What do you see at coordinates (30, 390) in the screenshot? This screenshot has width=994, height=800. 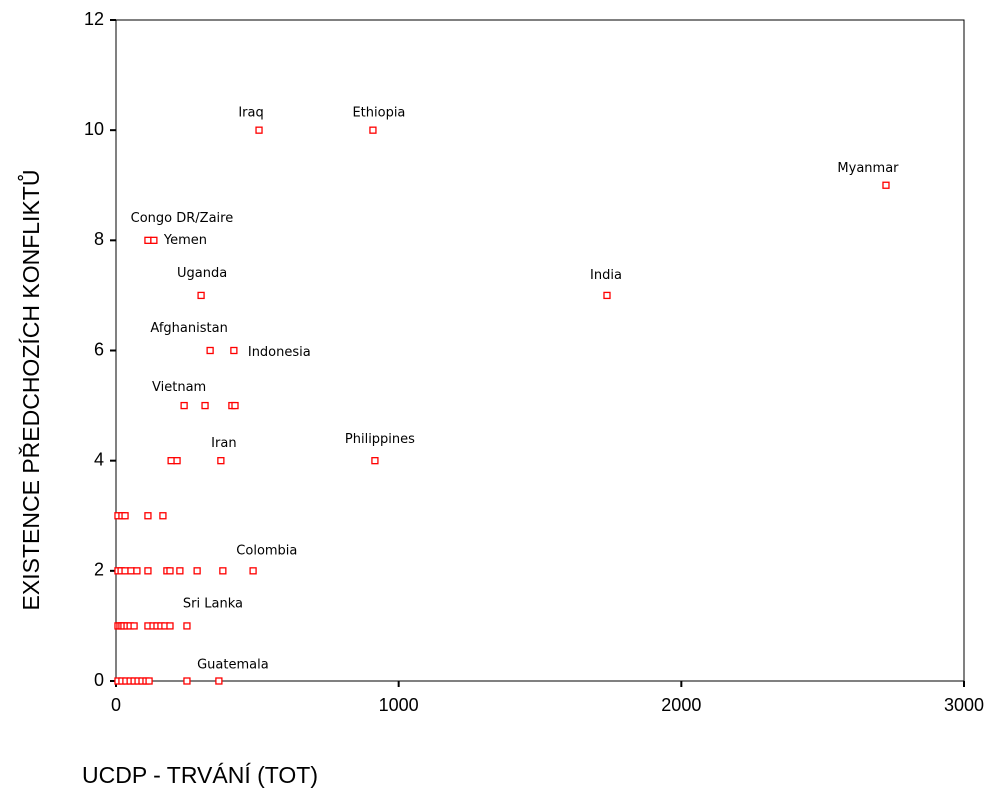 I see `y-axis-label: EXISTENCE PŘEDCHOZÍCH KONFLIKTŮ` at bounding box center [30, 390].